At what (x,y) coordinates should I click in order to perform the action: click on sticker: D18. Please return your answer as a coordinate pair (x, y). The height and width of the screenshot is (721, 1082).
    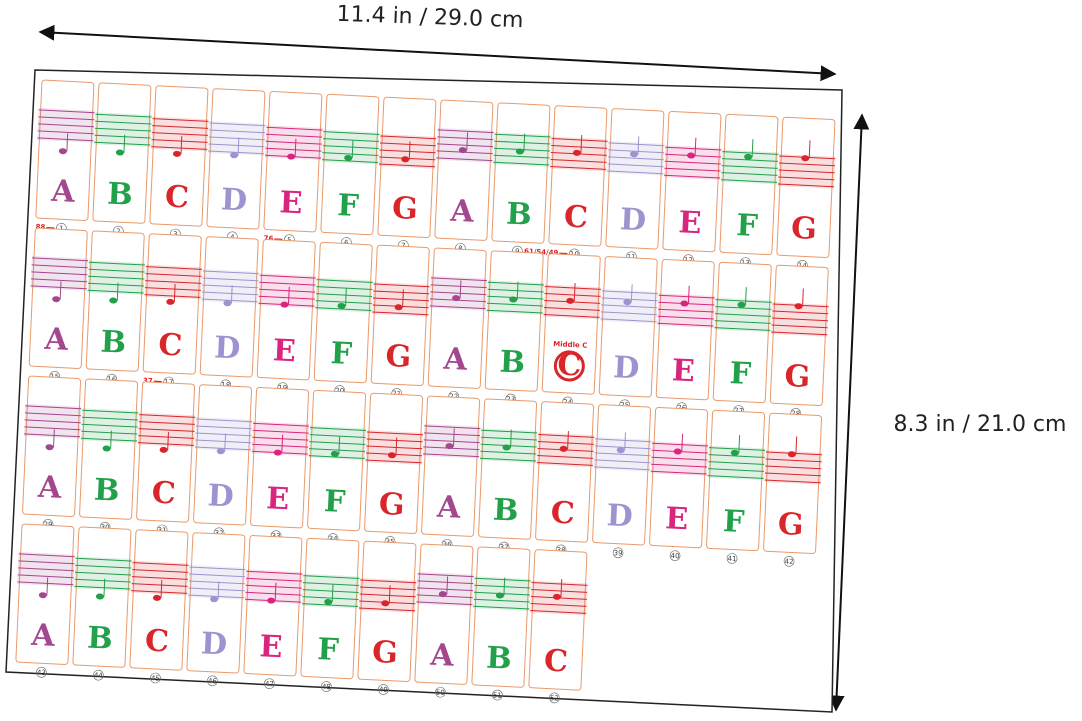
    Looking at the image, I should click on (229, 313).